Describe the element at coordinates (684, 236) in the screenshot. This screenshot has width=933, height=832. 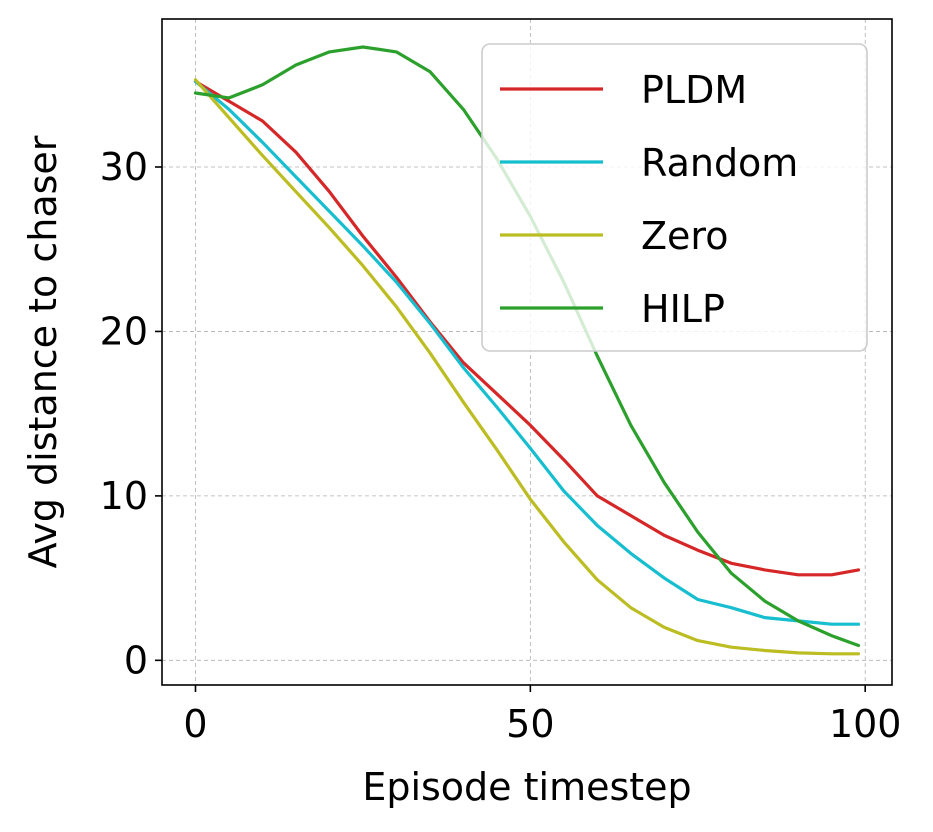
I see `legend-label-zero: Zero` at that location.